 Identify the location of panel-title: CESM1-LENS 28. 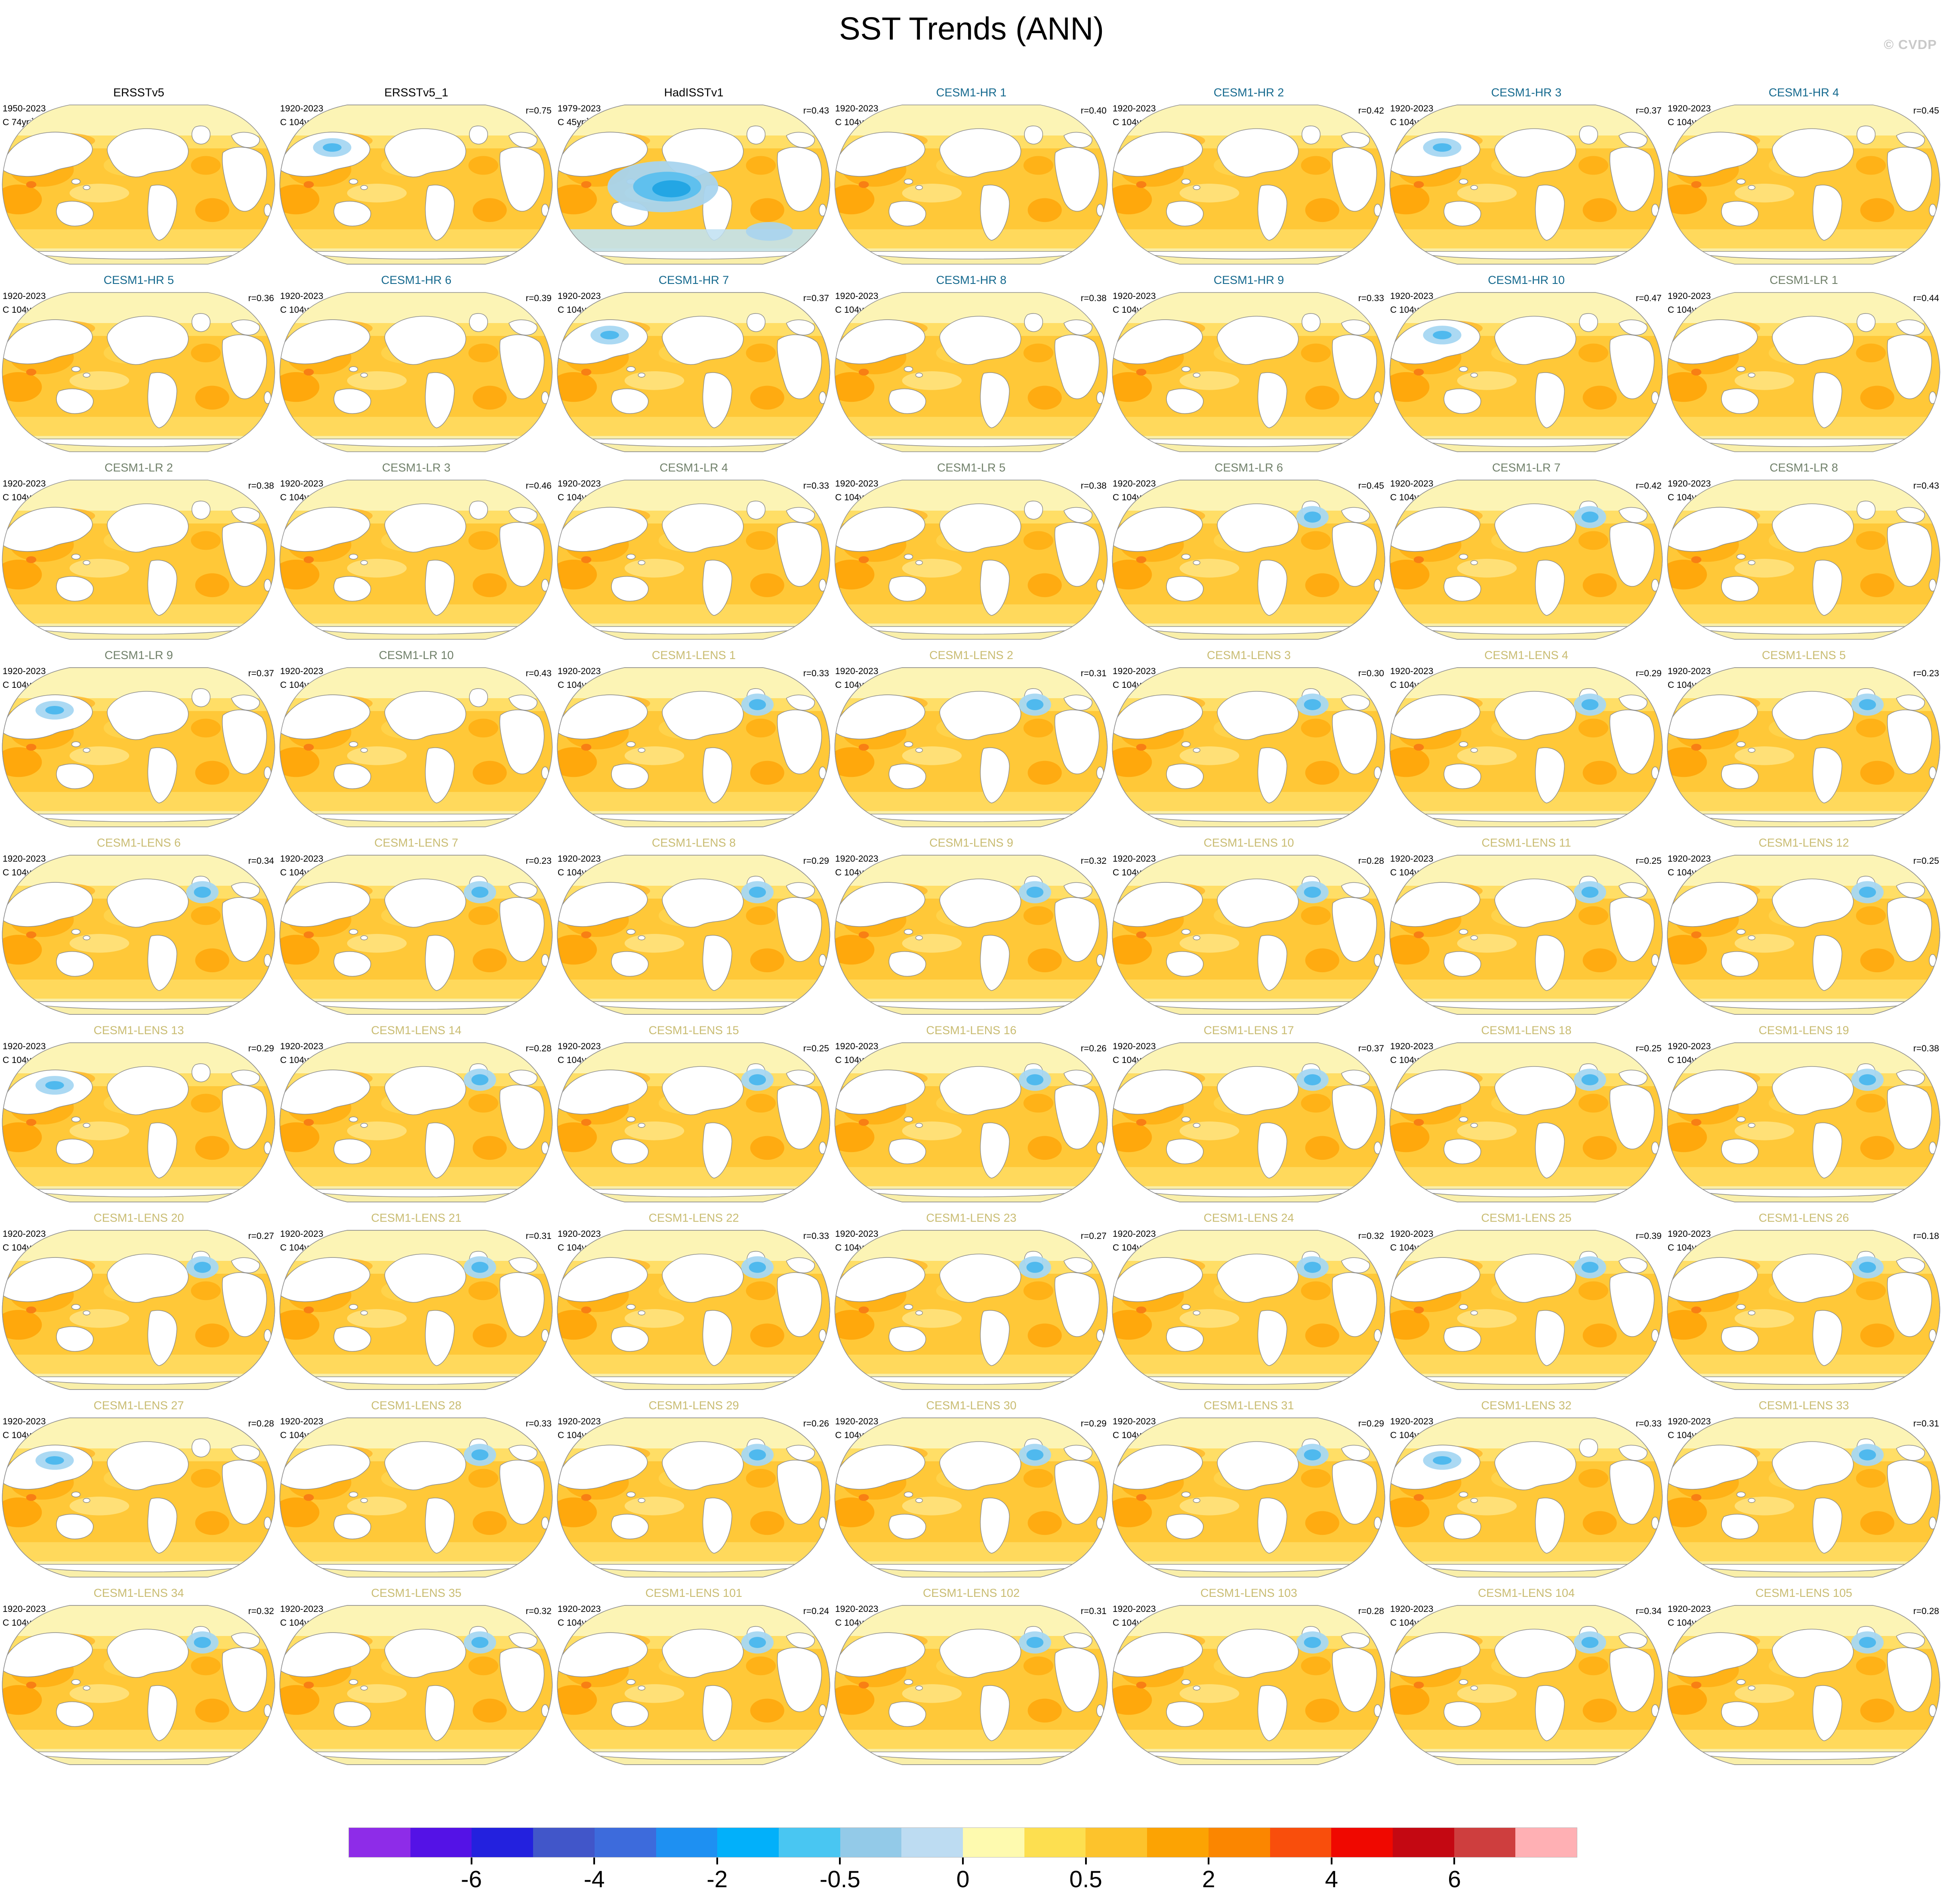
(416, 1406).